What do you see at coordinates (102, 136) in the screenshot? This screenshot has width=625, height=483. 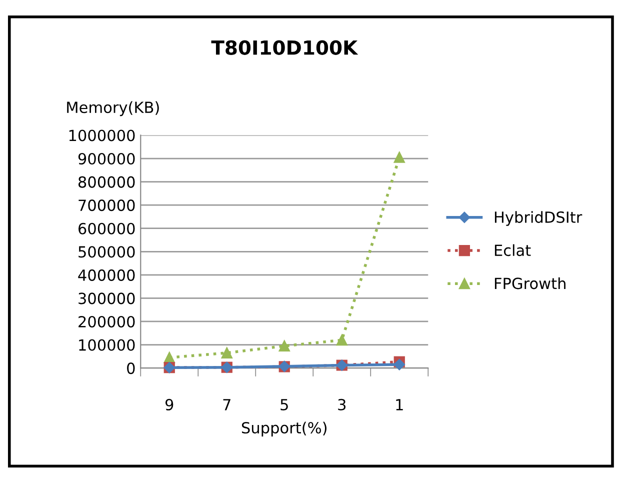 I see `y-tick-label: 1000000` at bounding box center [102, 136].